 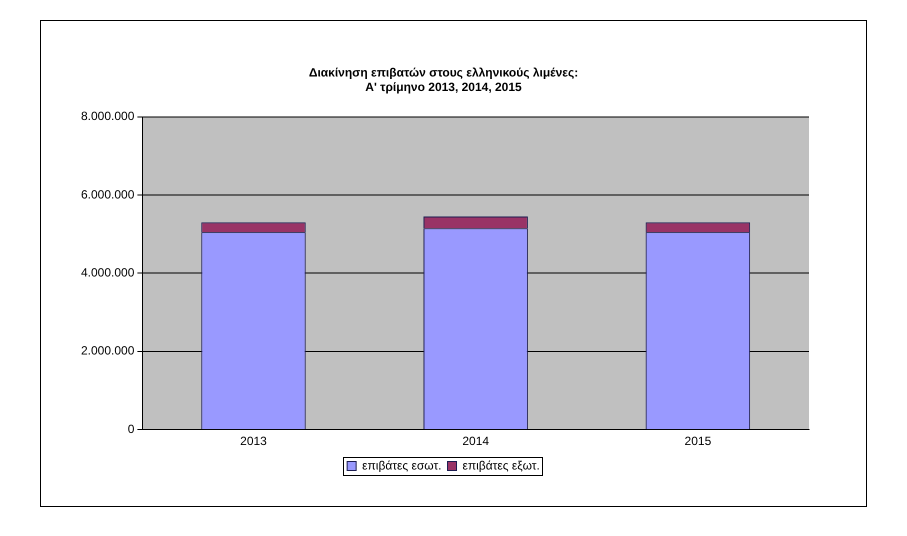 I want to click on y-tick-label: 8.000.000, so click(x=107, y=116).